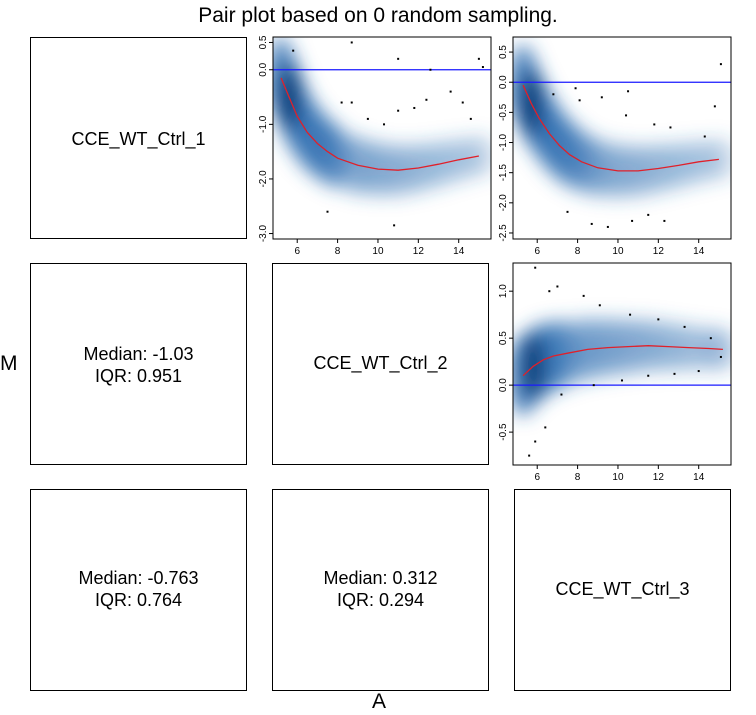 The height and width of the screenshot is (715, 756). I want to click on diag-panel-2: CCE_WT_Ctrl_2, so click(380, 364).